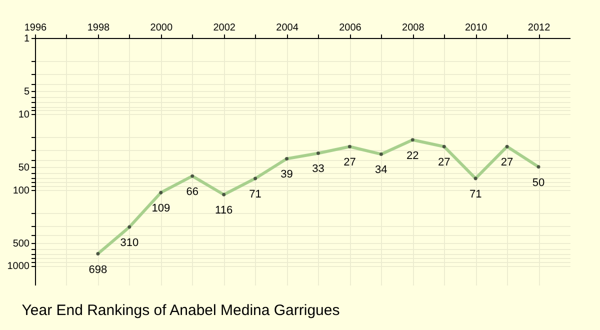 This screenshot has width=600, height=330. What do you see at coordinates (181, 310) in the screenshot?
I see `text: Year End Rankings of Anabel Medina Garrigues` at bounding box center [181, 310].